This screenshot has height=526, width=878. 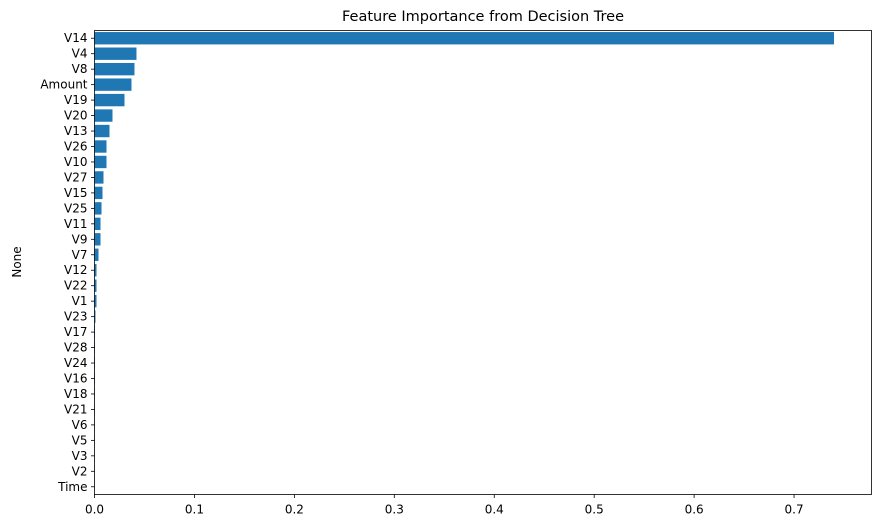 What do you see at coordinates (394, 510) in the screenshot?
I see `x-tick-label: 0.3` at bounding box center [394, 510].